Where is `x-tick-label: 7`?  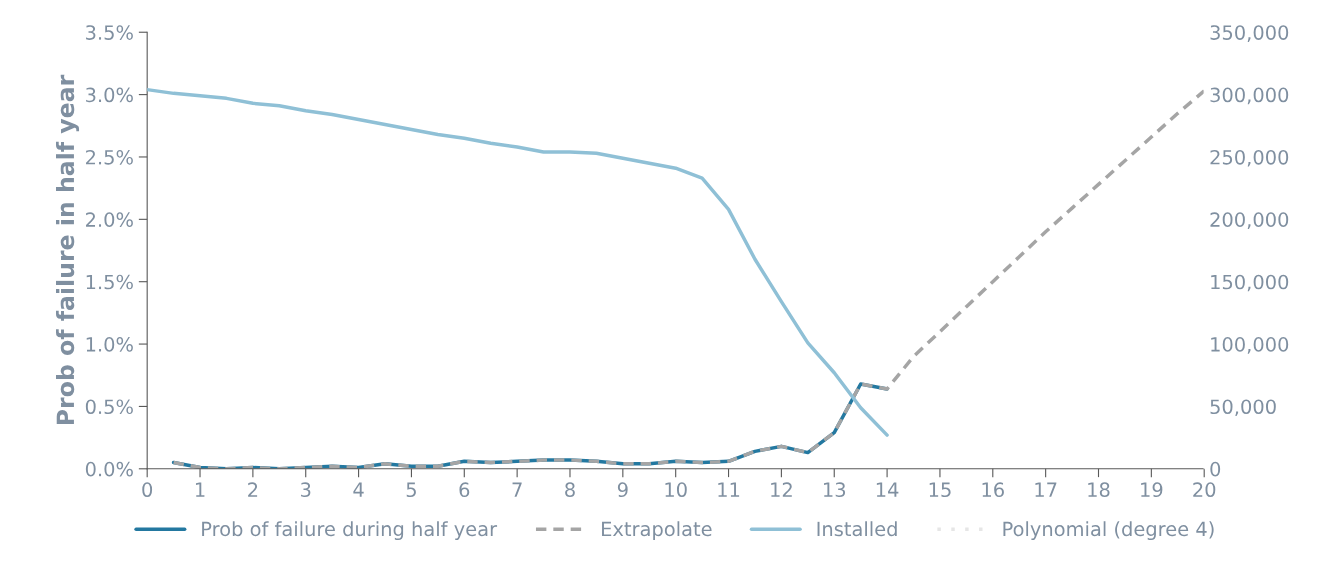
x-tick-label: 7 is located at coordinates (517, 489).